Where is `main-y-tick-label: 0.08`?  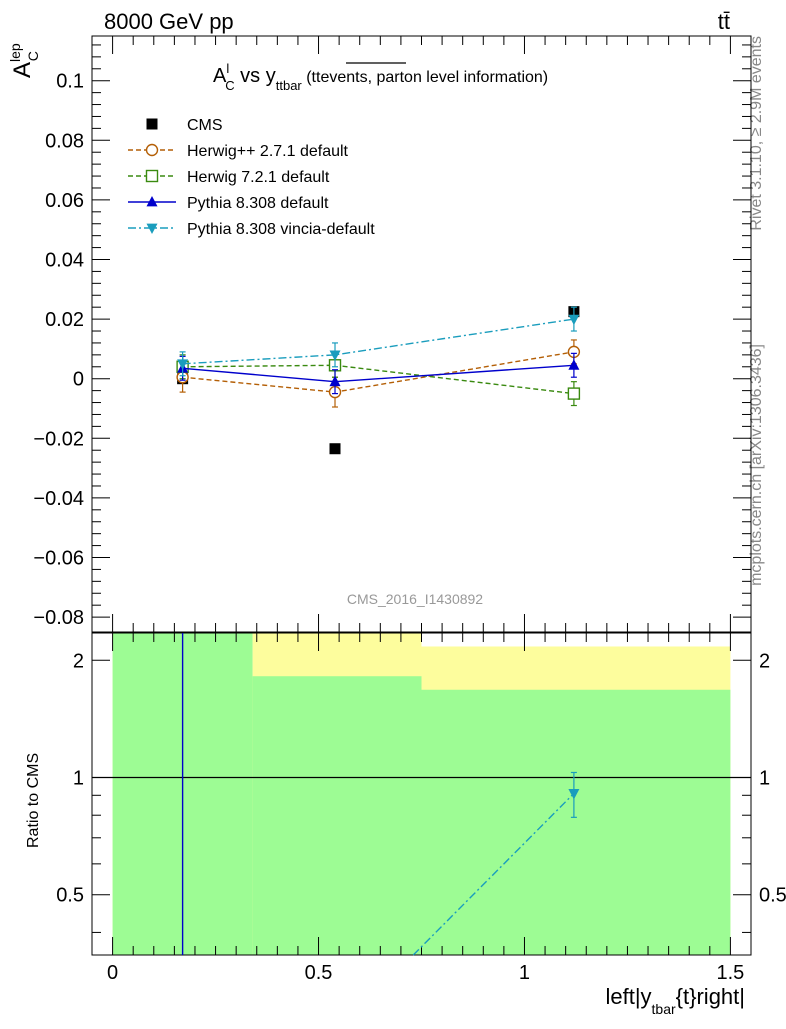
main-y-tick-label: 0.08 is located at coordinates (64, 141).